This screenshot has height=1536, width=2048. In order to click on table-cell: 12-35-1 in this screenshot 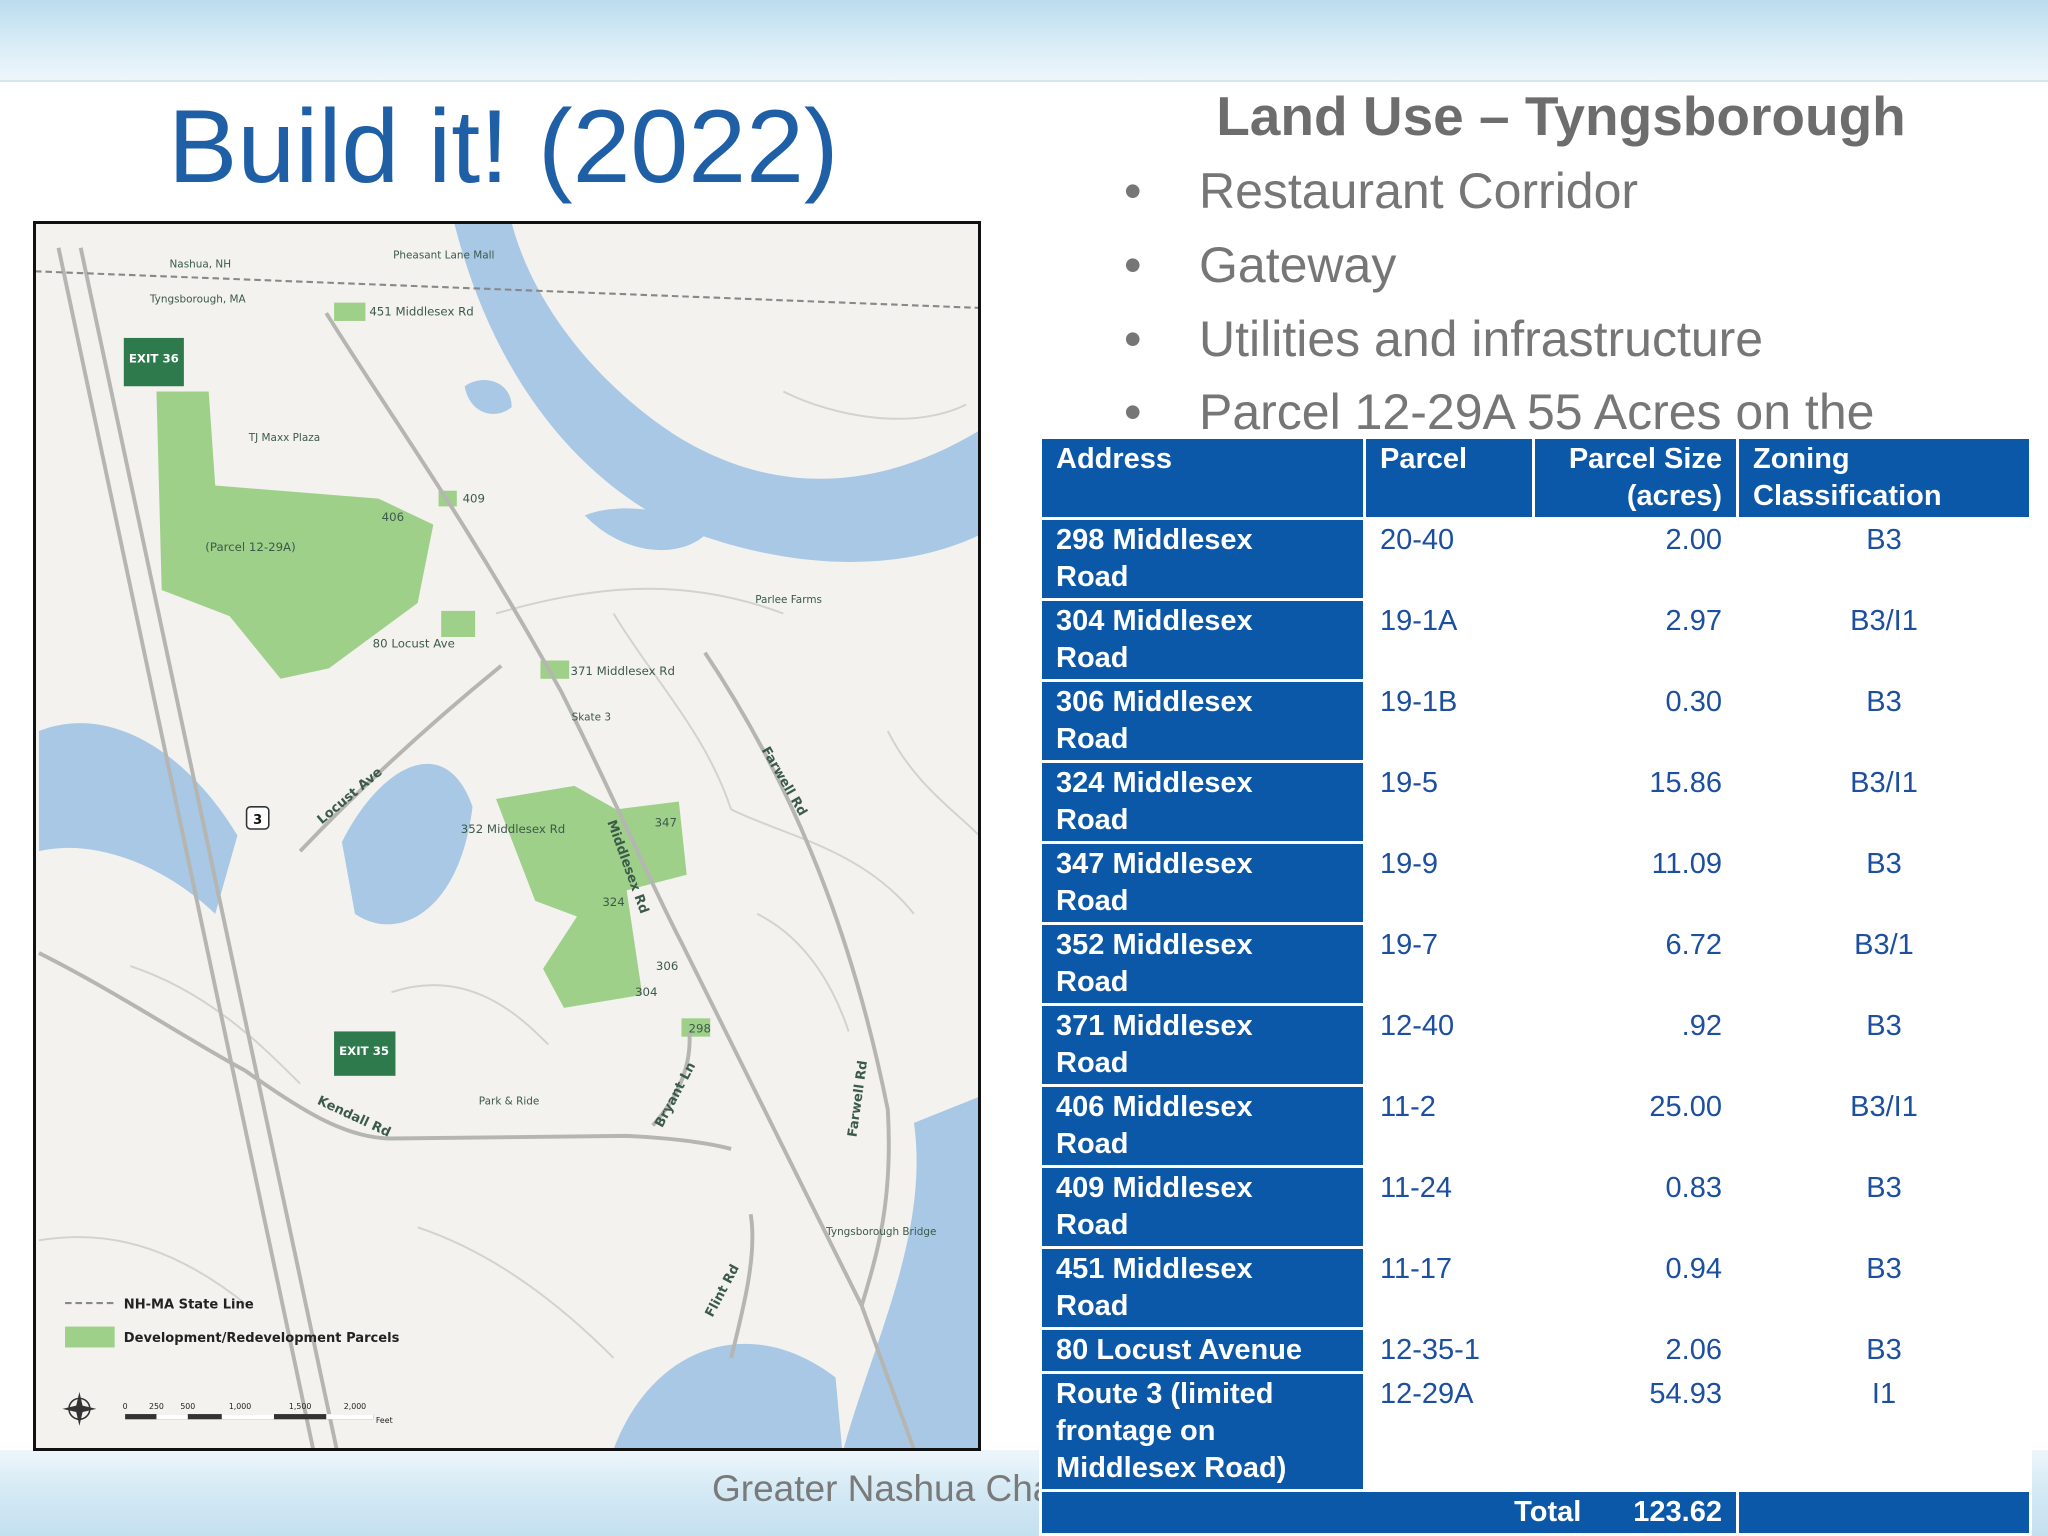, I will do `click(1449, 1350)`.